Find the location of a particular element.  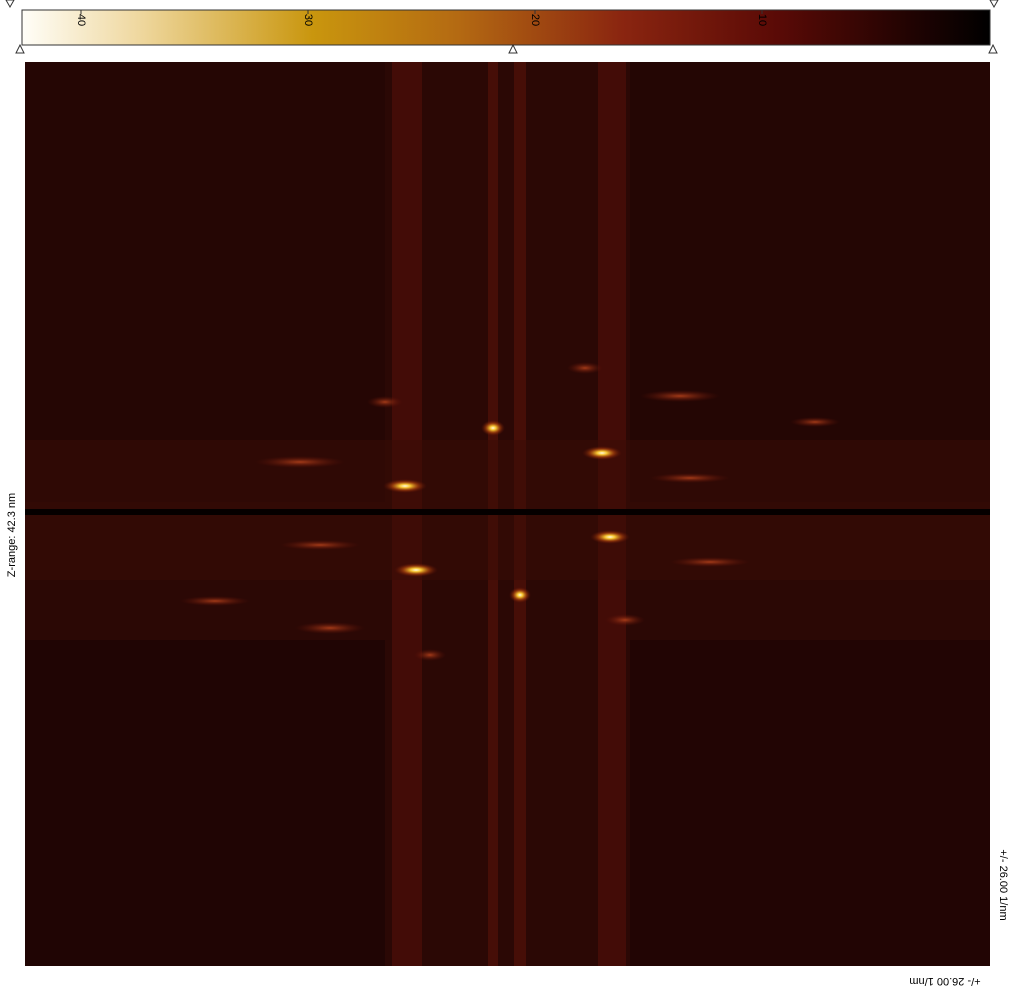

scale-label-flipped: +/- 26.00 1/nm is located at coordinates (944, 981).